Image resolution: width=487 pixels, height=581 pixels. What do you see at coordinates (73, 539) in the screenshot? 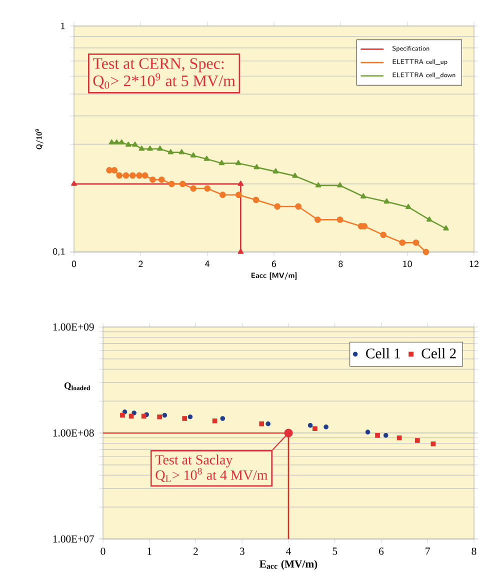
I see `y-tick-label: 1.00E+07` at bounding box center [73, 539].